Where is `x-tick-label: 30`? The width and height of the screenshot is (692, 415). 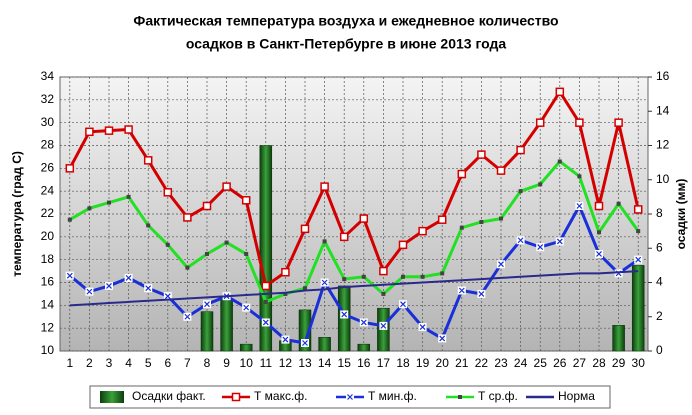
x-tick-label: 30 is located at coordinates (639, 363).